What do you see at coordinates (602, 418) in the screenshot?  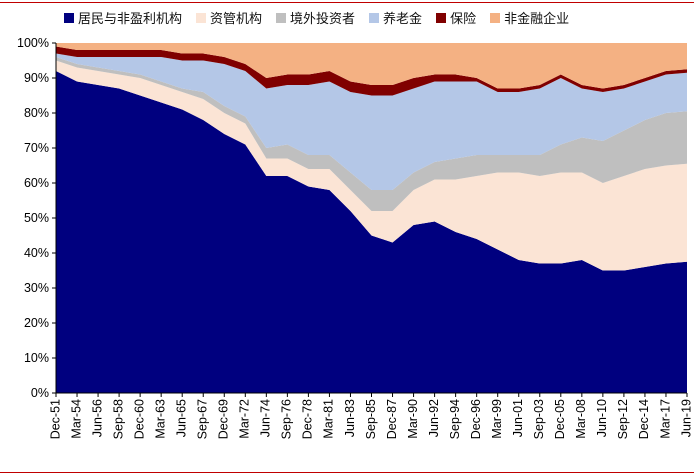 I see `x-tick-label: Jun-10` at bounding box center [602, 418].